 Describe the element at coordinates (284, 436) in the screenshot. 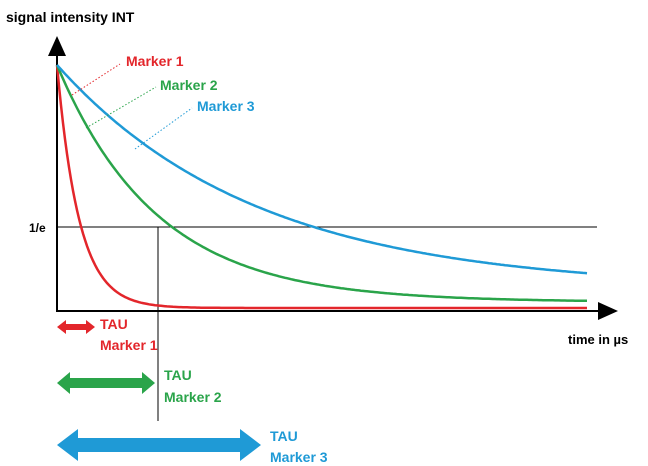

I see `tau-label-marker-3: TAU` at that location.